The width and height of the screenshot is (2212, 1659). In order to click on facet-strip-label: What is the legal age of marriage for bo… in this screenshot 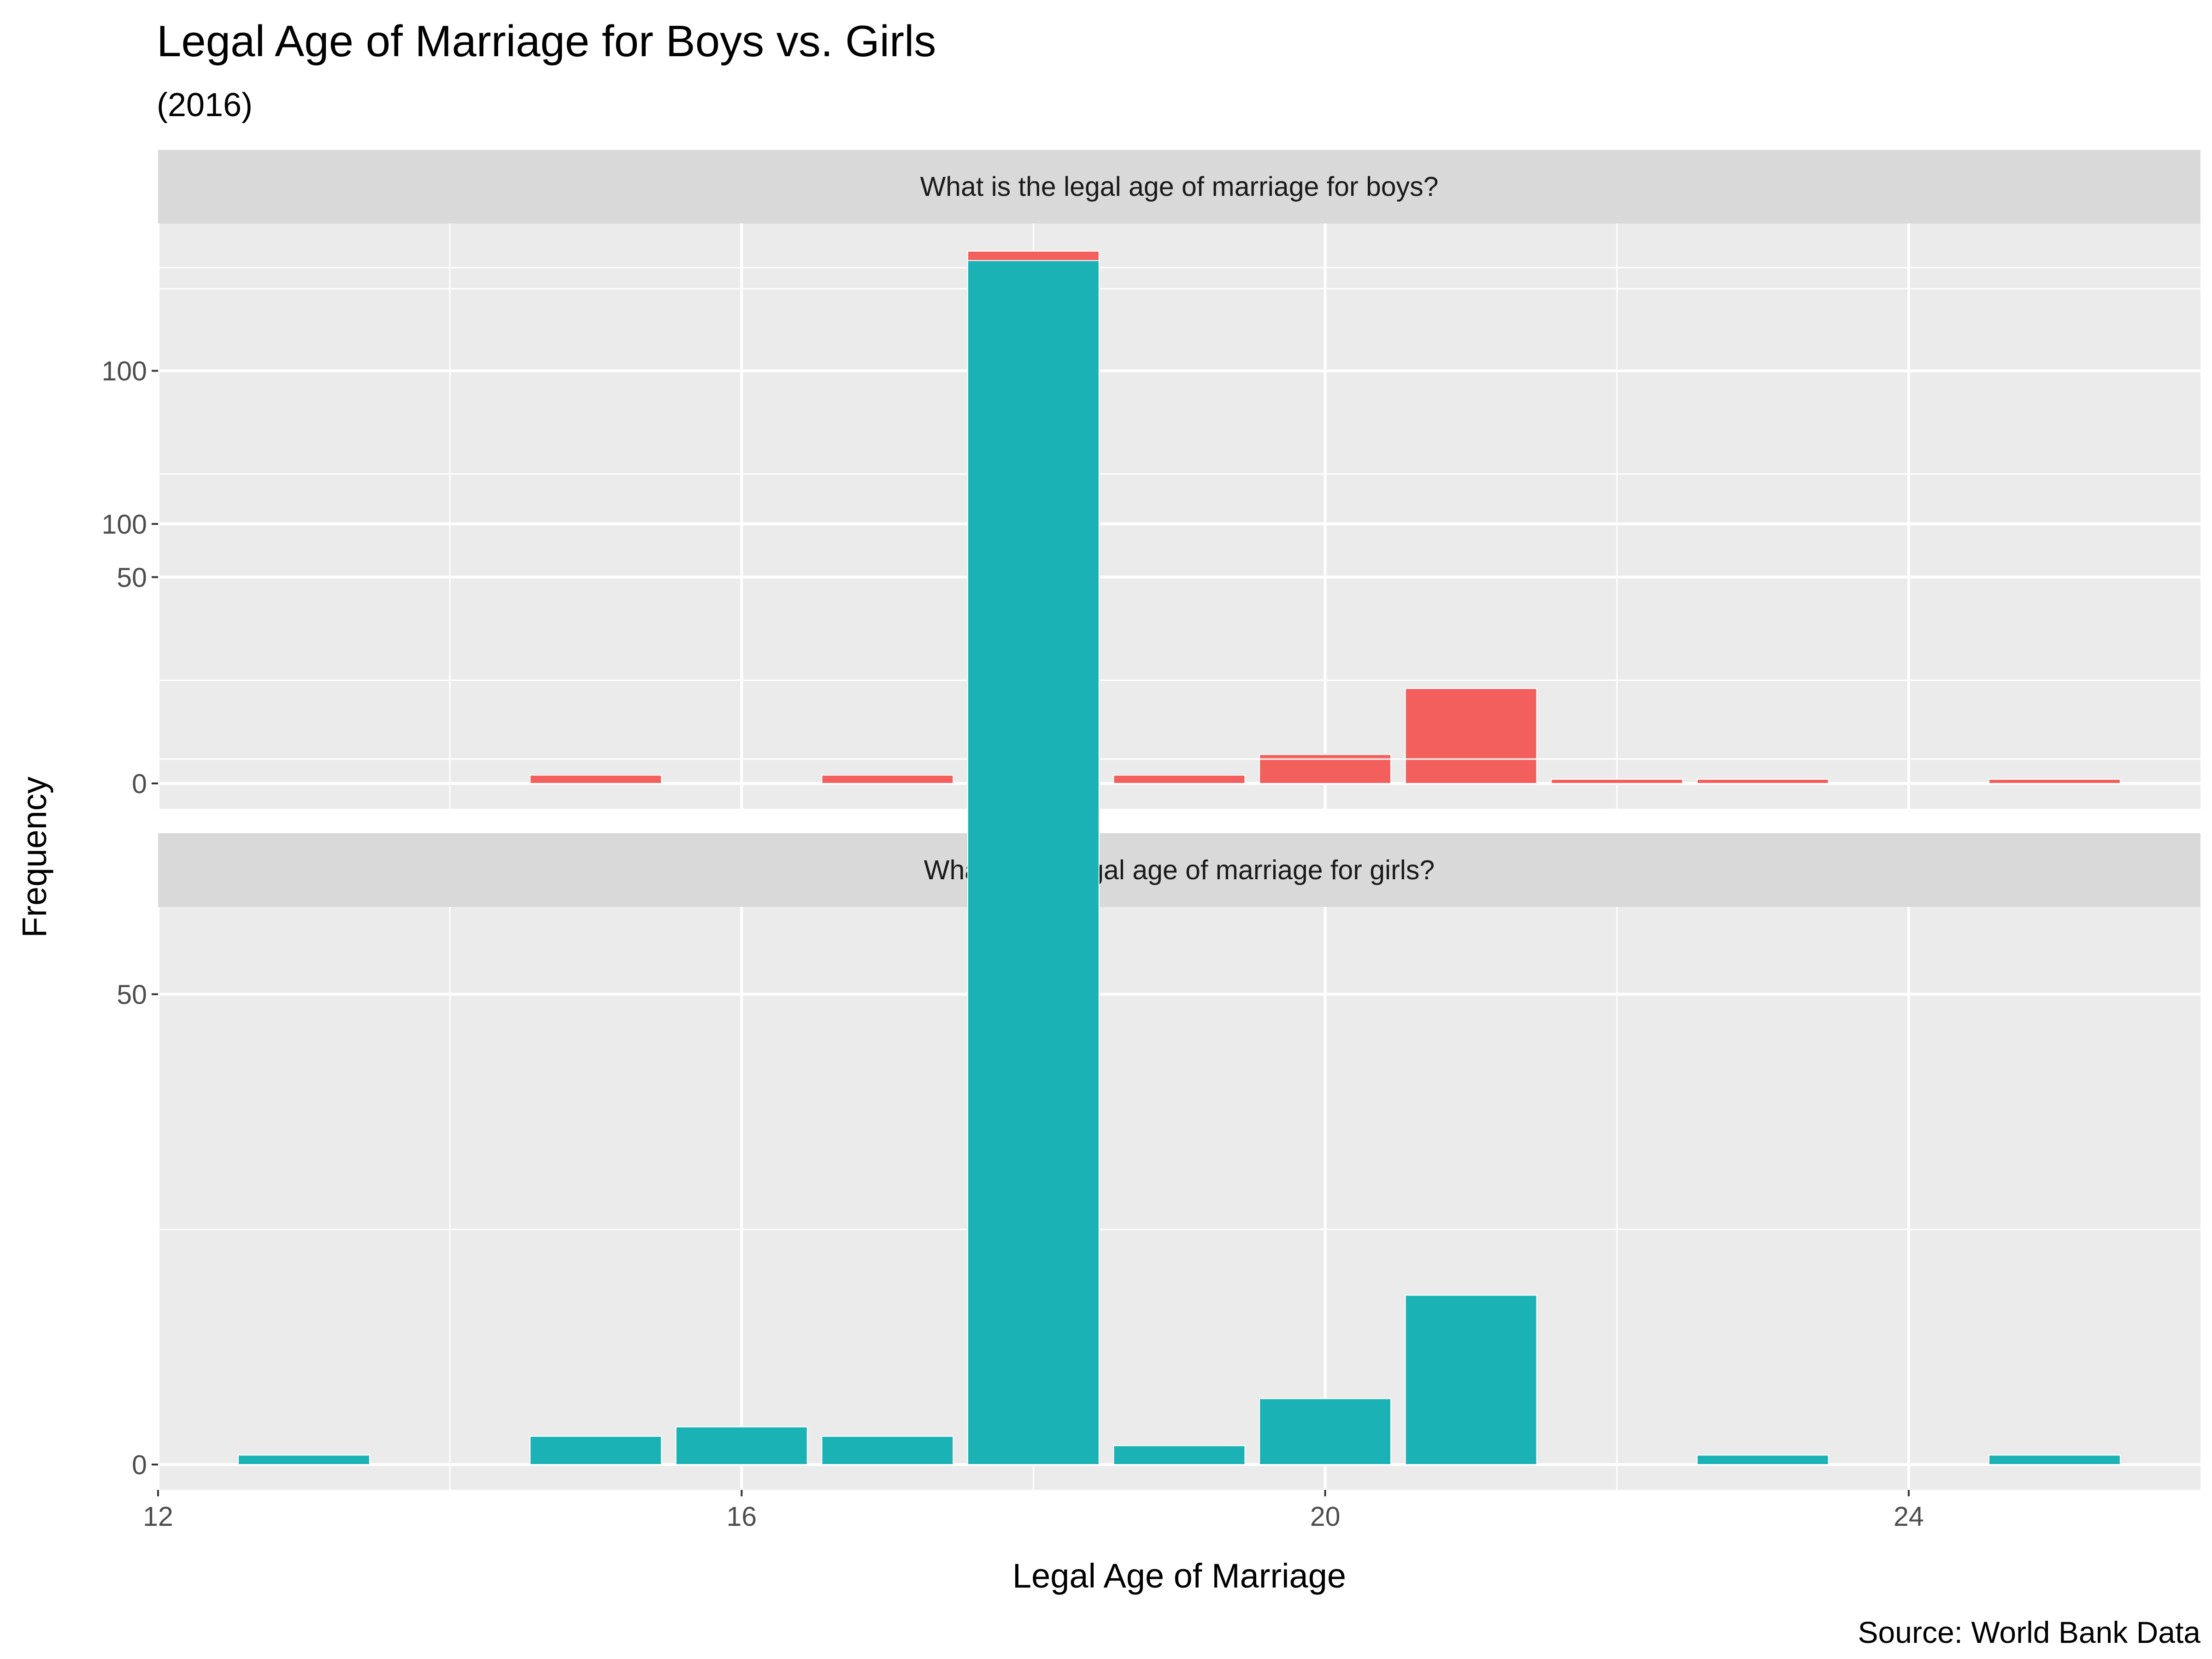, I will do `click(1179, 186)`.